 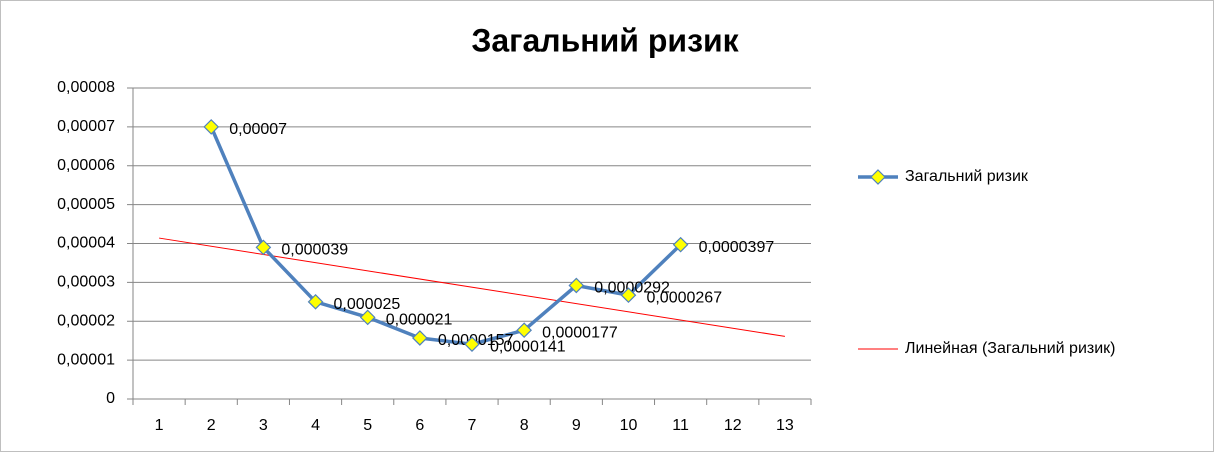 What do you see at coordinates (605, 40) in the screenshot?
I see `chart-title: Загальний ризик` at bounding box center [605, 40].